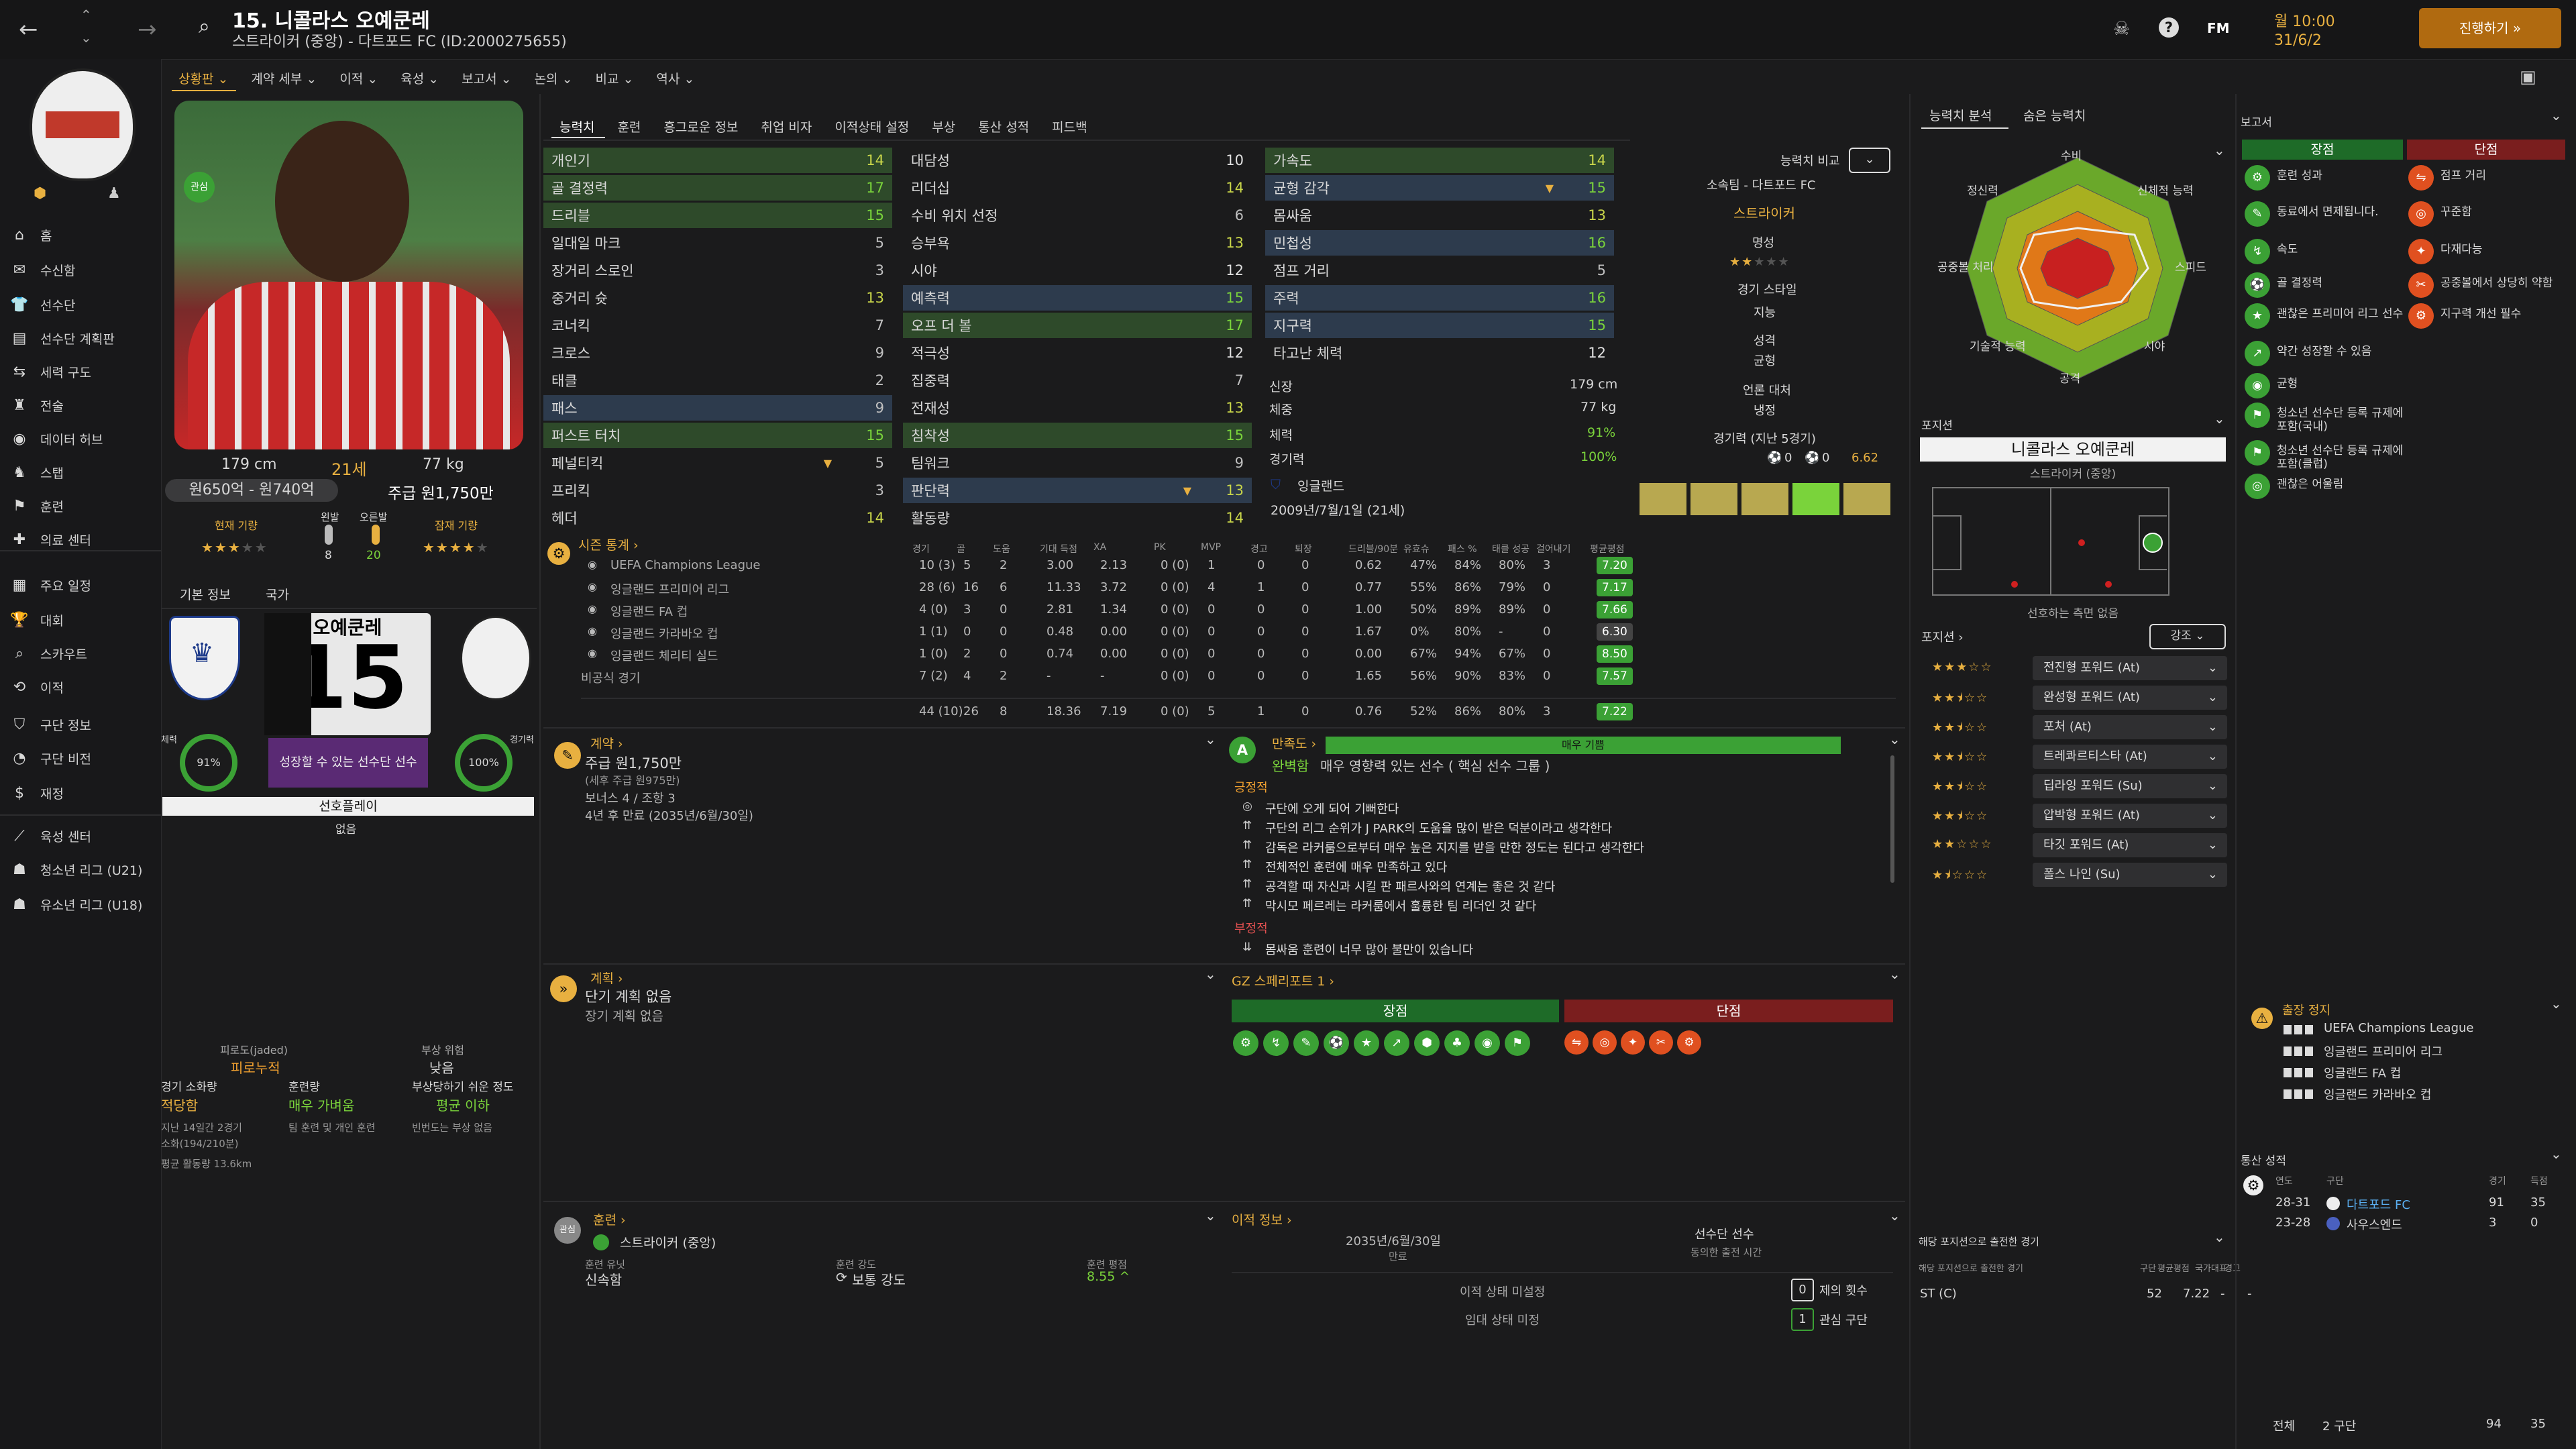 This screenshot has height=1449, width=2576. Describe the element at coordinates (1894, 1216) in the screenshot. I see `transfer-collapse-icon: ⌄` at that location.